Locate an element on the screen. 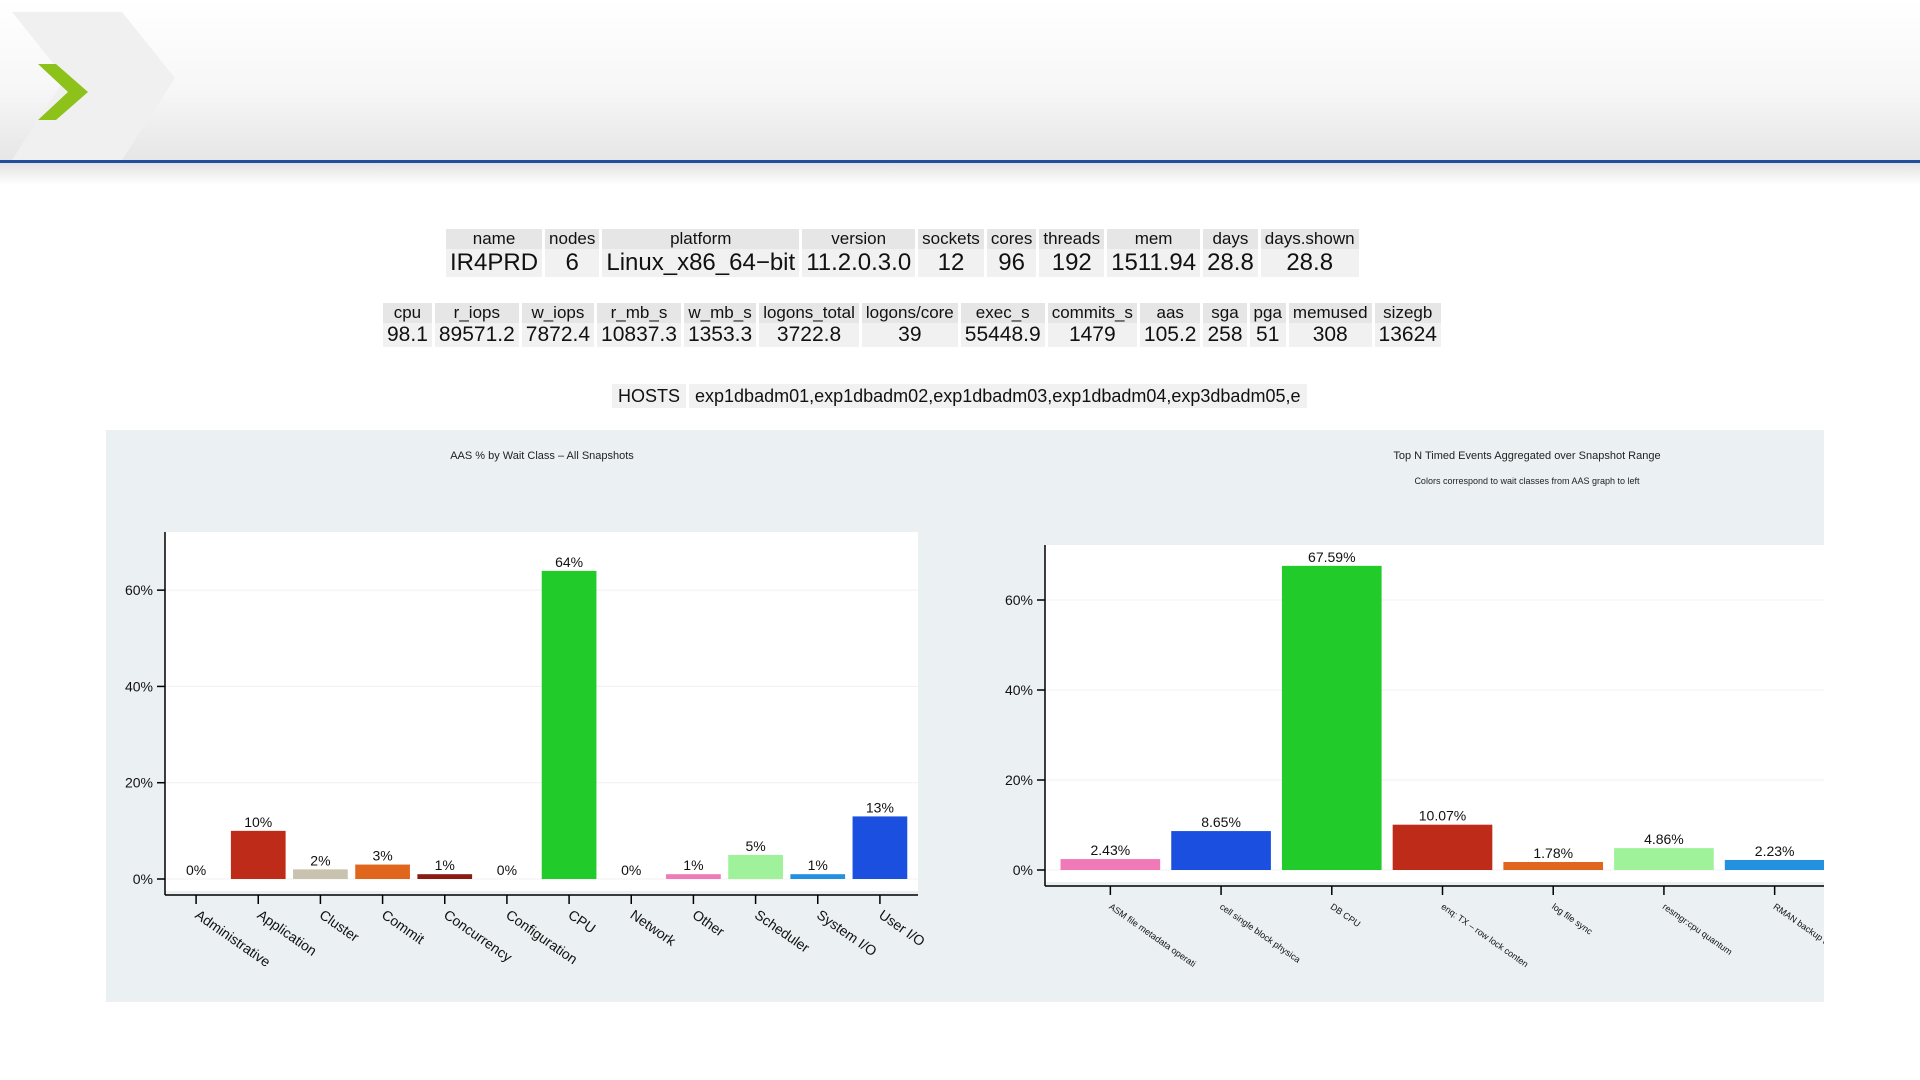 This screenshot has width=1920, height=1080. events-chart-ytick-label-2: 40% is located at coordinates (1019, 690).